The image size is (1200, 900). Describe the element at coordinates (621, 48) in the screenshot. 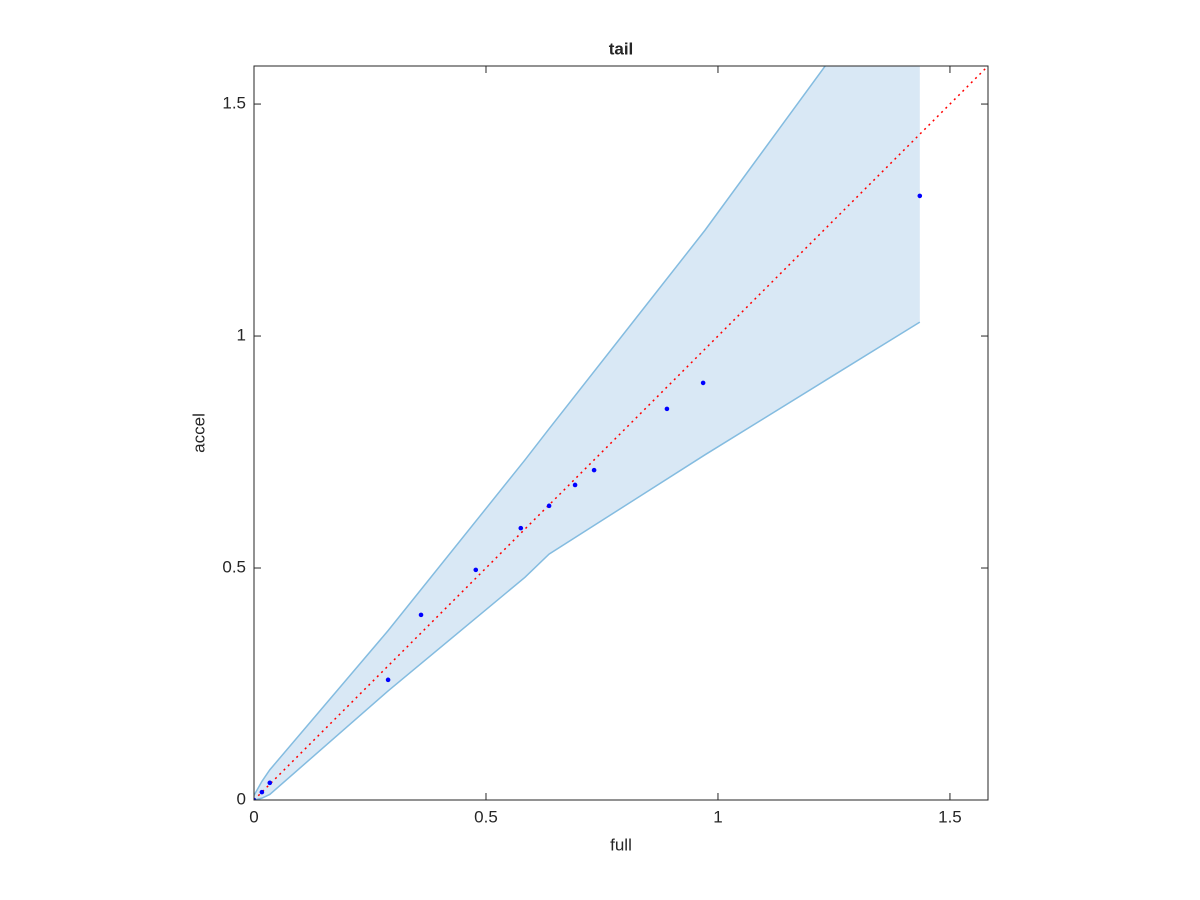

I see `chart-title: tail` at that location.